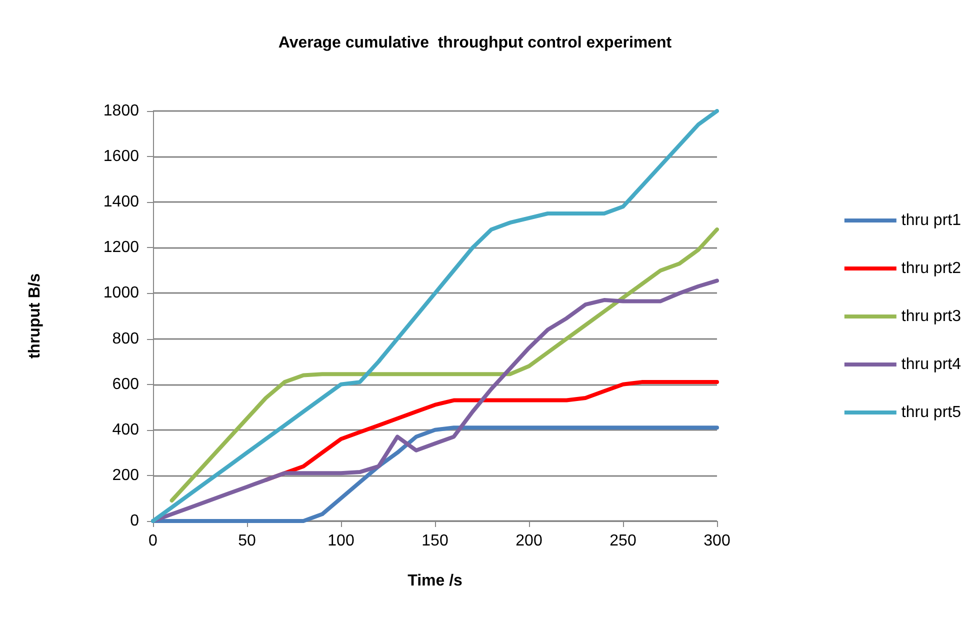 The width and height of the screenshot is (976, 633). Describe the element at coordinates (121, 157) in the screenshot. I see `y-tick-label: 1600` at that location.